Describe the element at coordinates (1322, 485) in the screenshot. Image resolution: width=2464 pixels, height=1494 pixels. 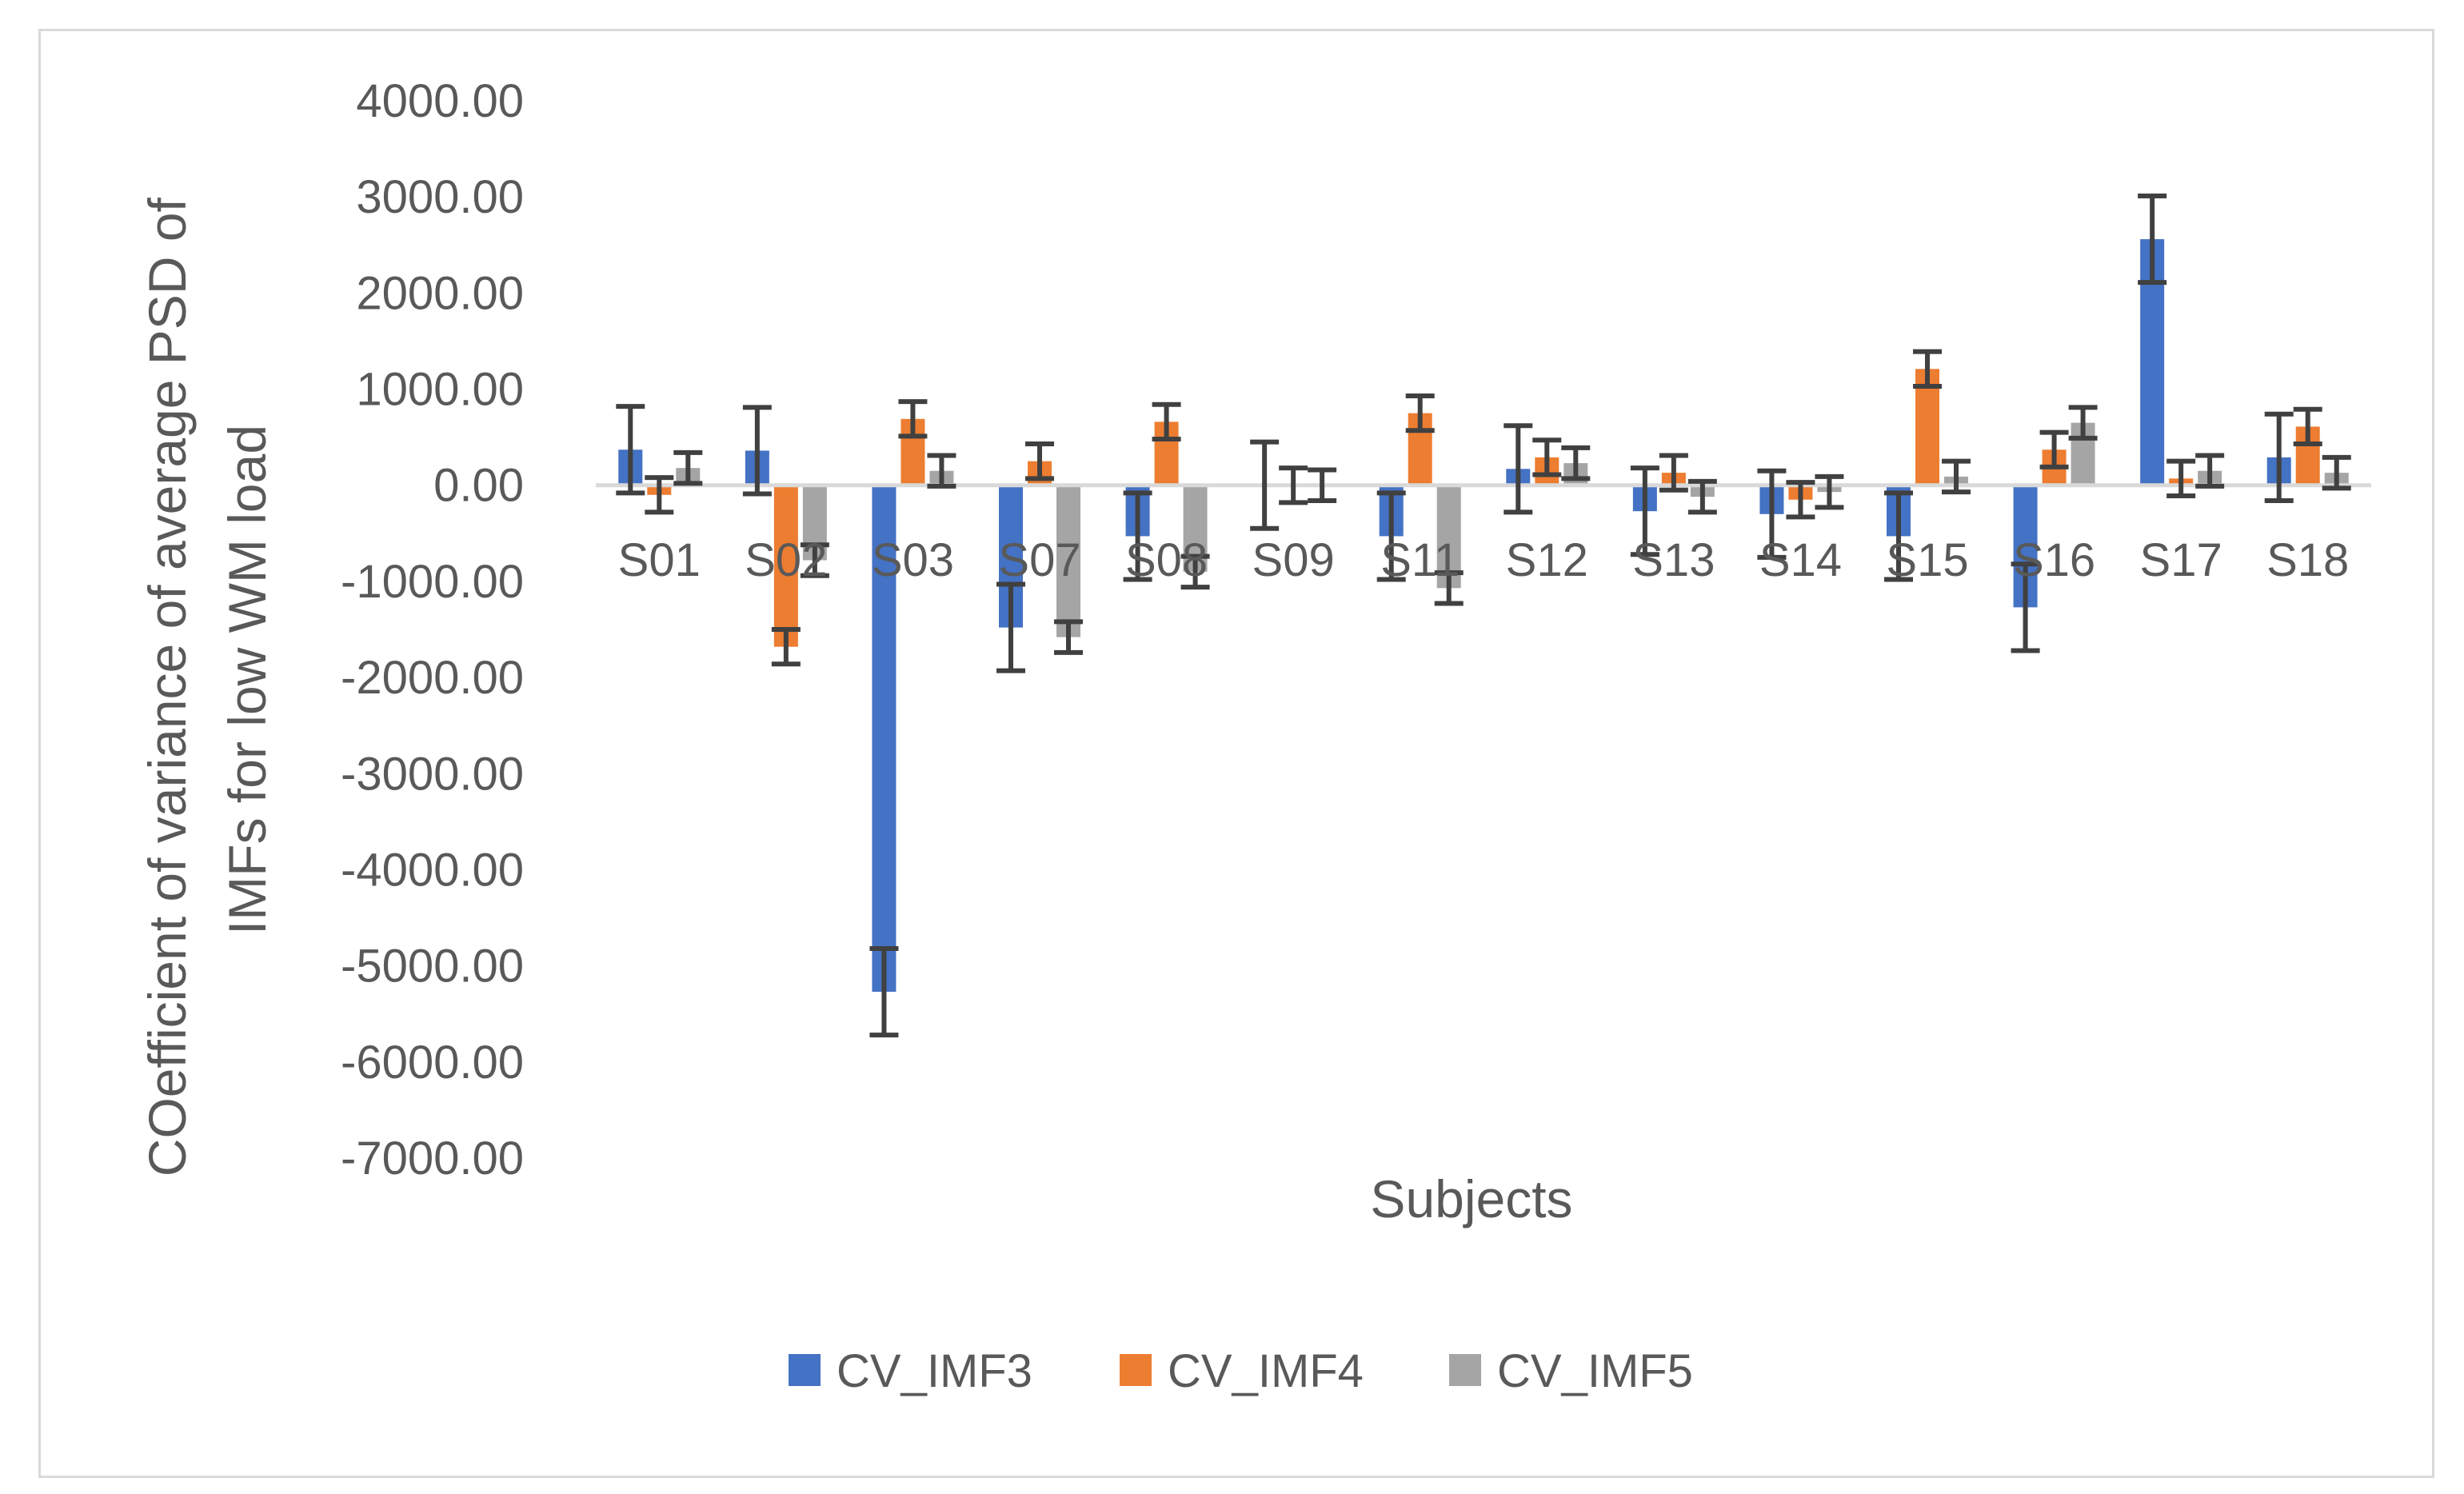
I see `error-bar-cv-imf5-s09` at that location.